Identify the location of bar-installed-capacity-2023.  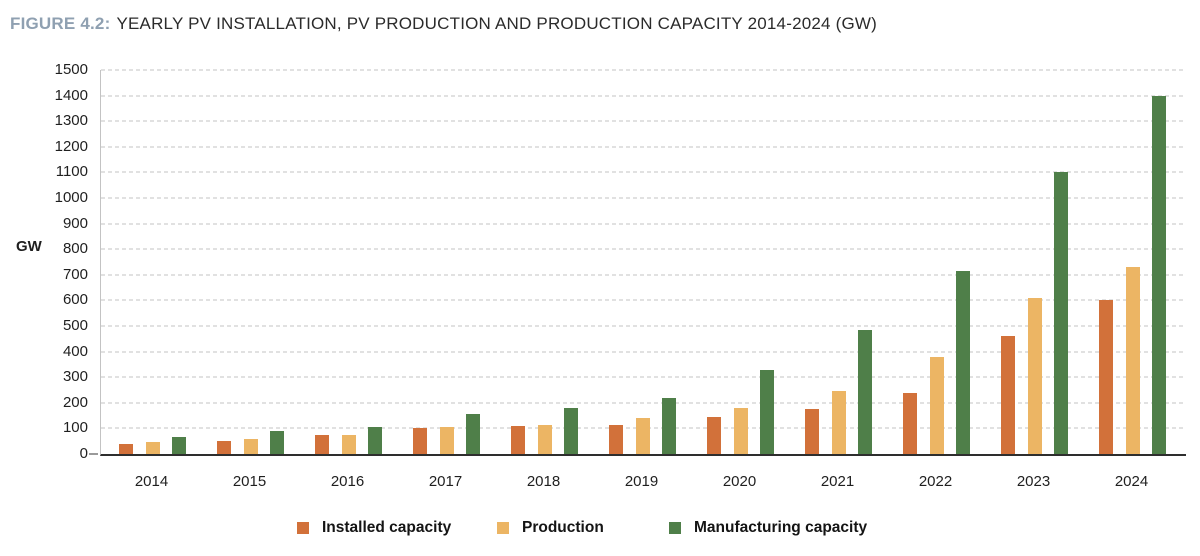
(1008, 395).